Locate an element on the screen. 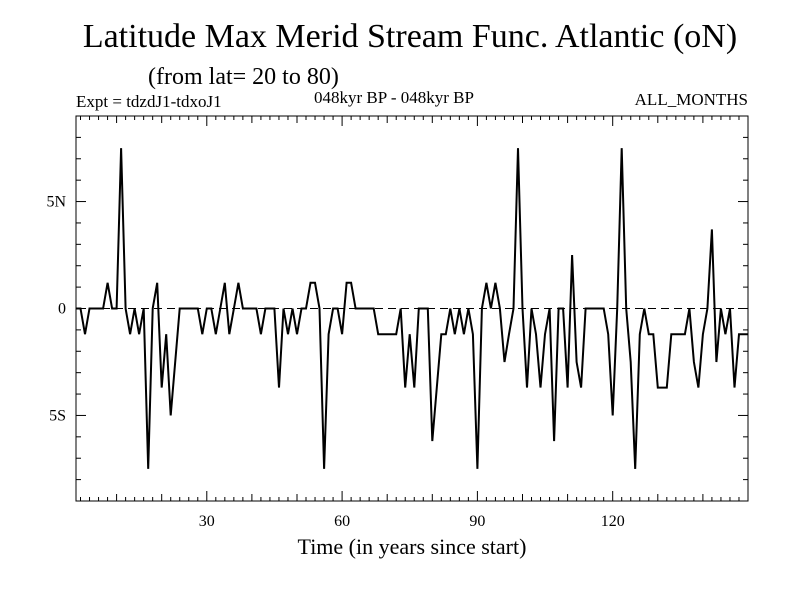 This screenshot has height=600, width=800. x-tick-label: 60 is located at coordinates (342, 521).